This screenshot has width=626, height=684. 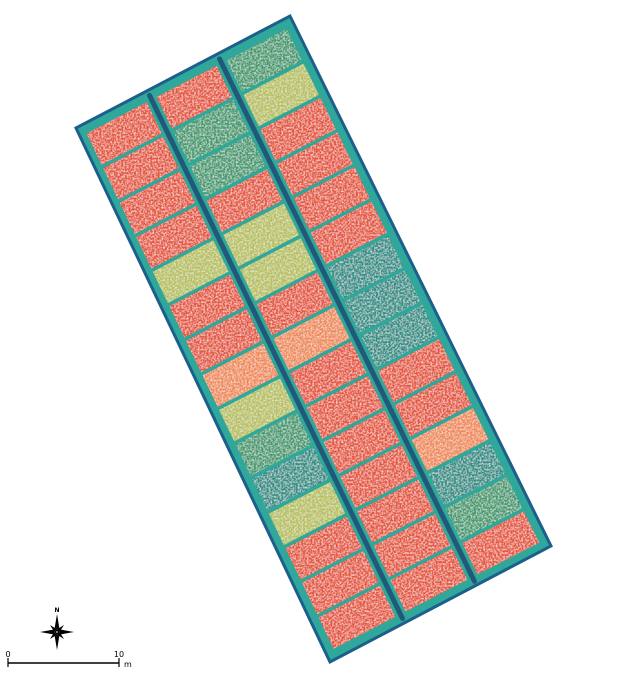 What do you see at coordinates (57, 621) in the screenshot?
I see `north-arrow-north-point` at bounding box center [57, 621].